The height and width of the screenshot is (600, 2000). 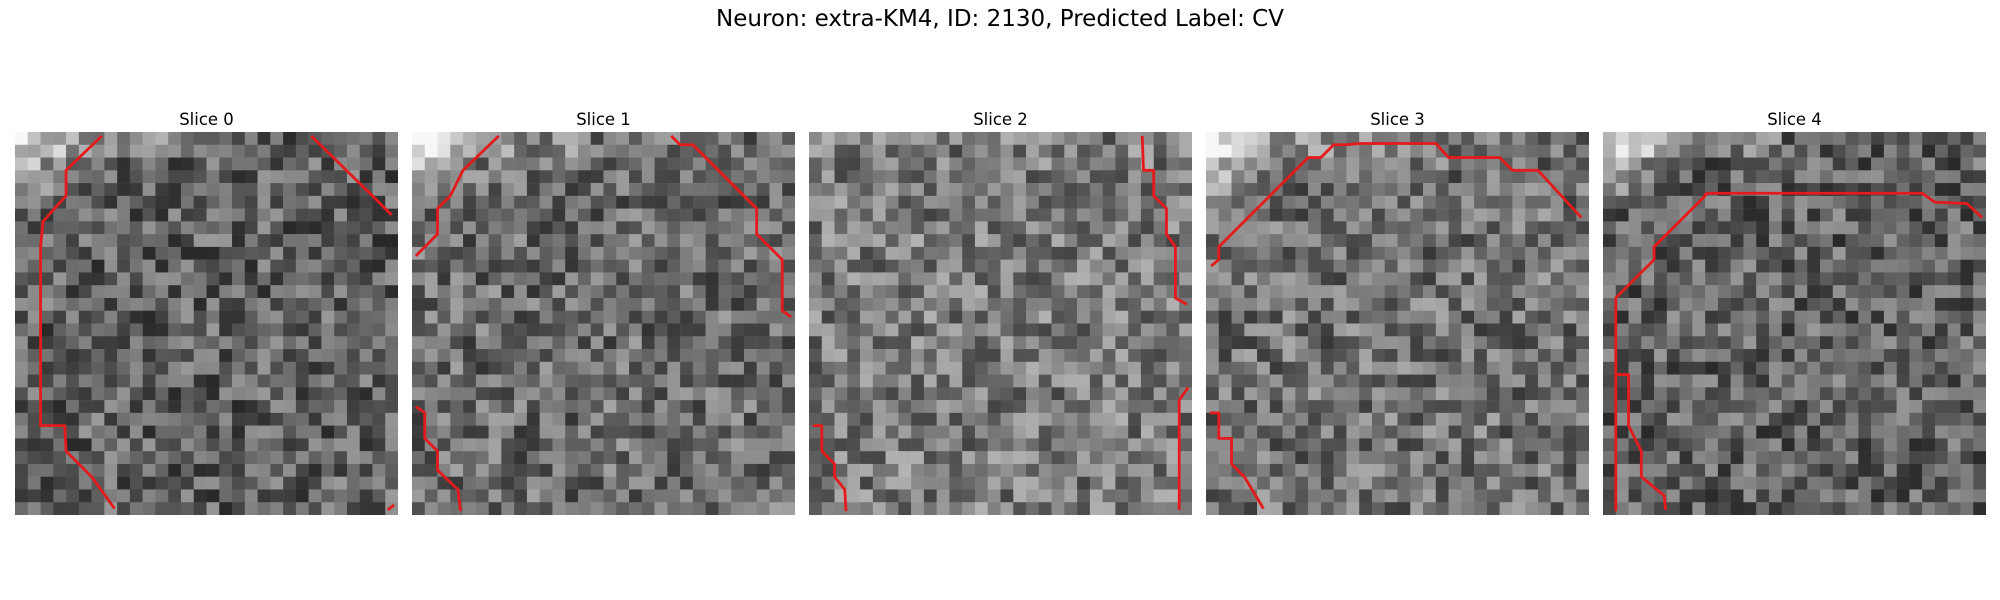 I want to click on slice-panel-3: Slice 3, so click(x=1397, y=311).